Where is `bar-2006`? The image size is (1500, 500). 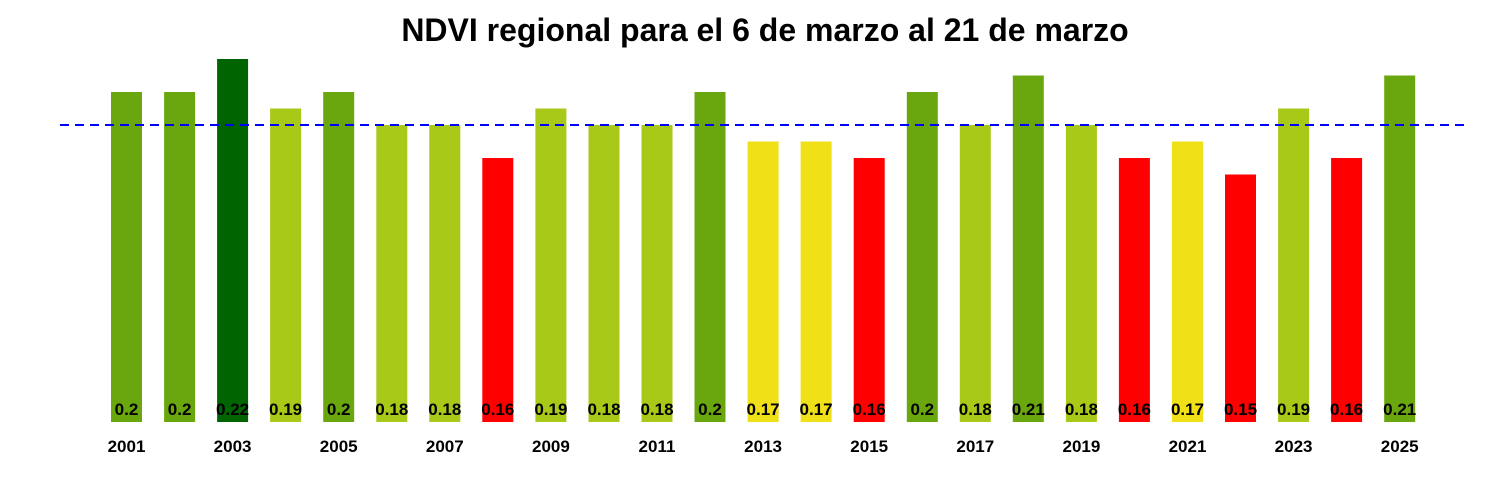
bar-2006 is located at coordinates (392, 273).